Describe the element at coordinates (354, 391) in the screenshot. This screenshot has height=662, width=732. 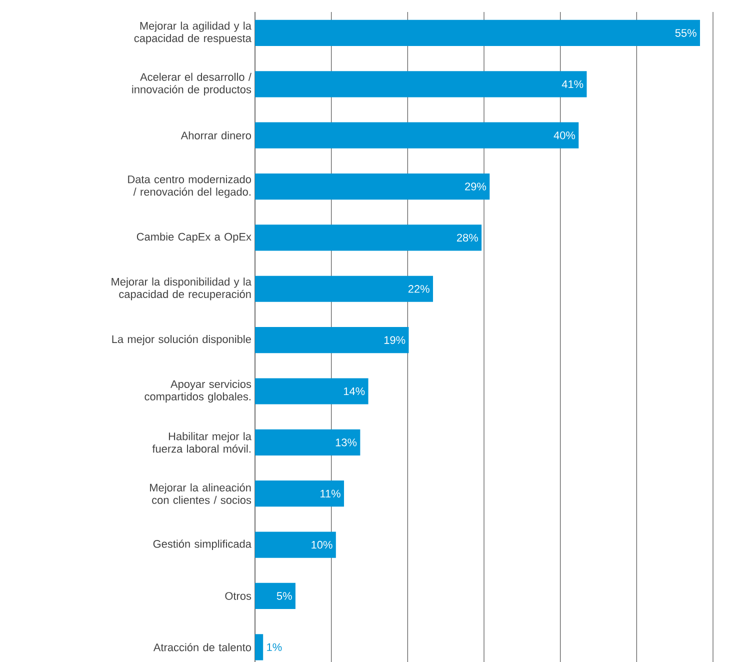
I see `data-label: 14%` at that location.